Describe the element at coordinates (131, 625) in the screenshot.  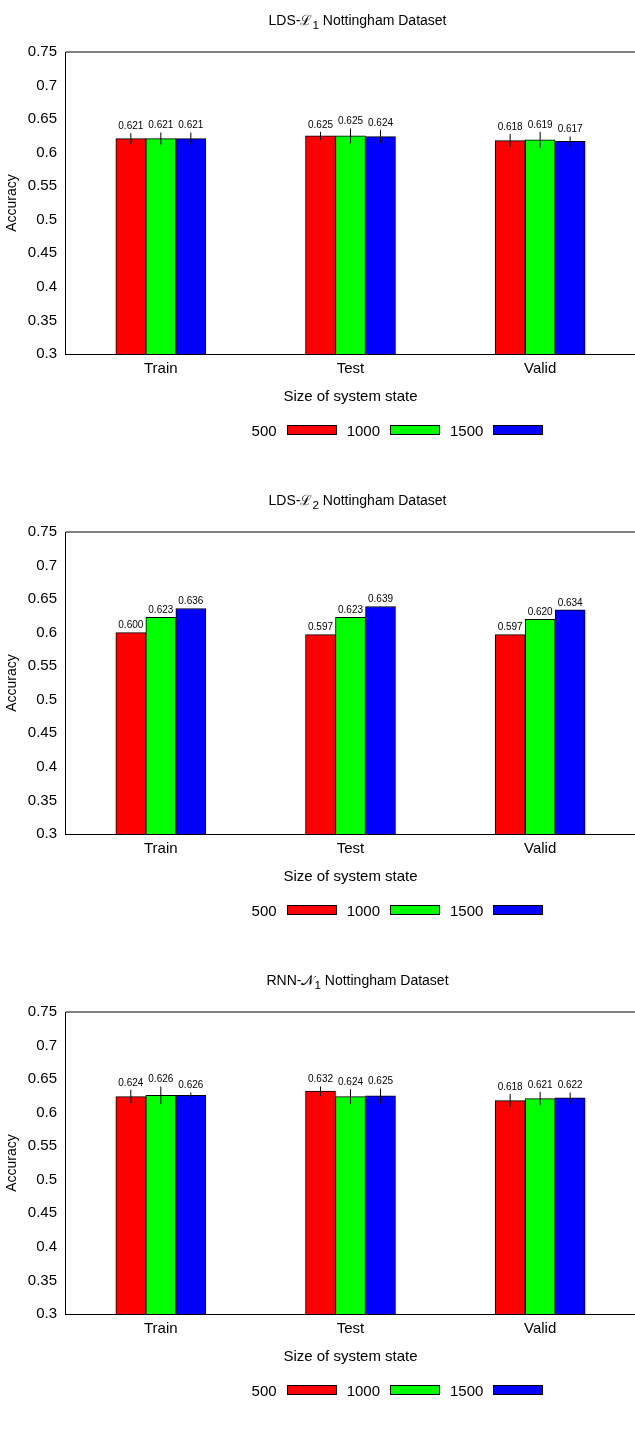
I see `data-label: 0.600` at that location.